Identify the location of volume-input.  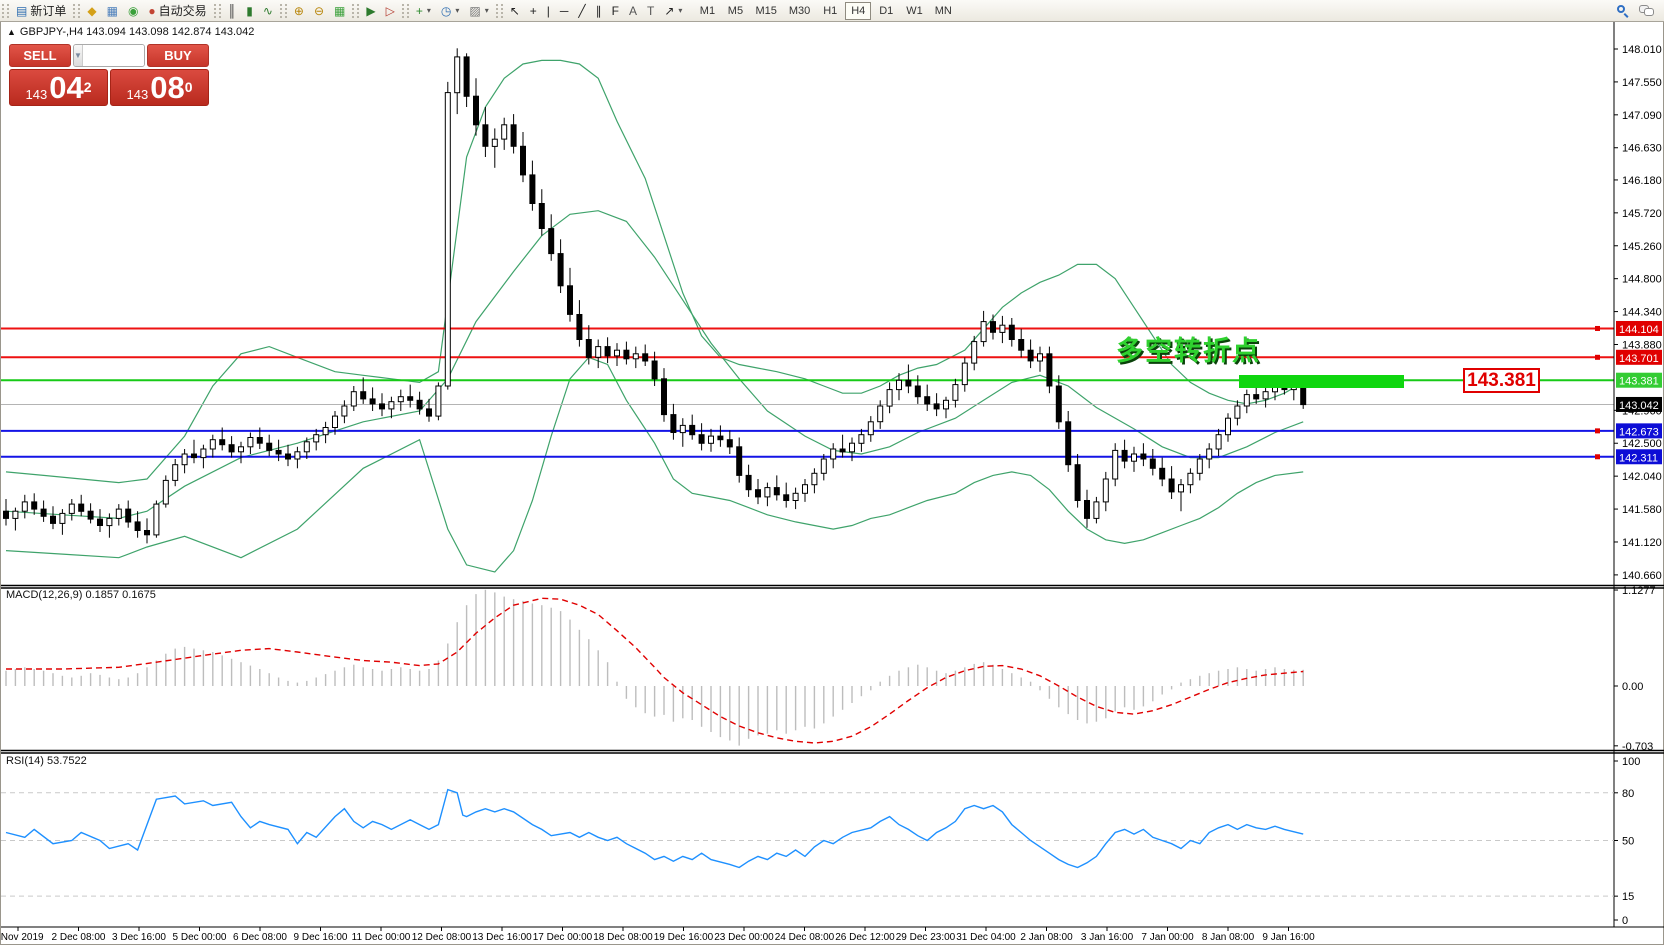
(113, 55).